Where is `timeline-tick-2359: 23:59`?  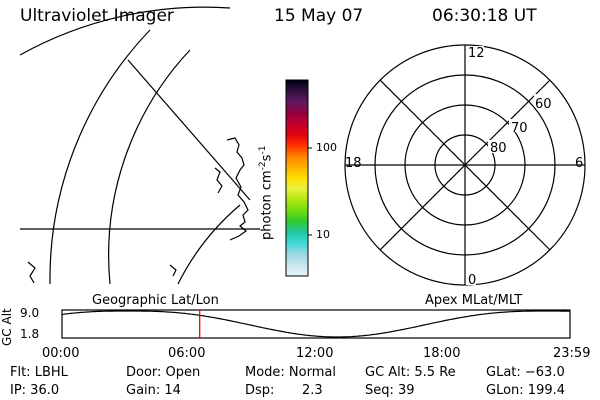
timeline-tick-2359: 23:59 is located at coordinates (572, 353).